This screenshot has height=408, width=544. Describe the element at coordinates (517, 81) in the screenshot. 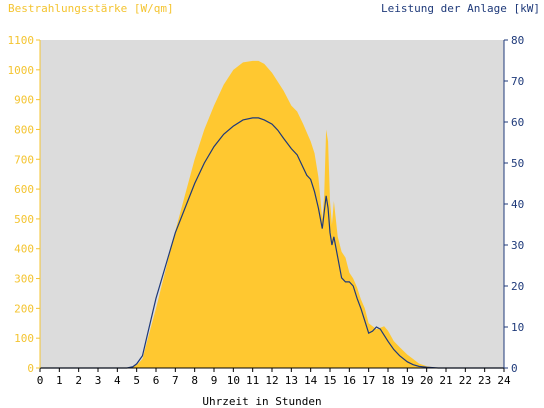

I see `right-tick-label: 70` at that location.